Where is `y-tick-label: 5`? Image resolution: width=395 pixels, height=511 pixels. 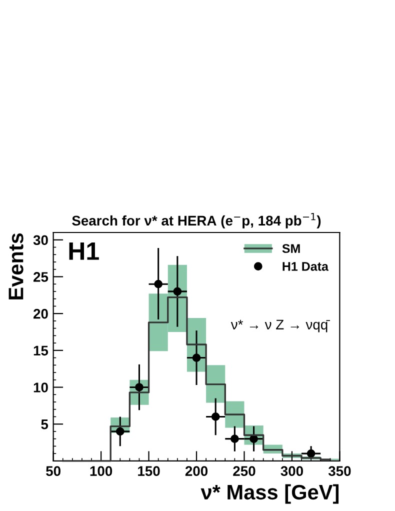 y-tick-label: 5 is located at coordinates (44, 425).